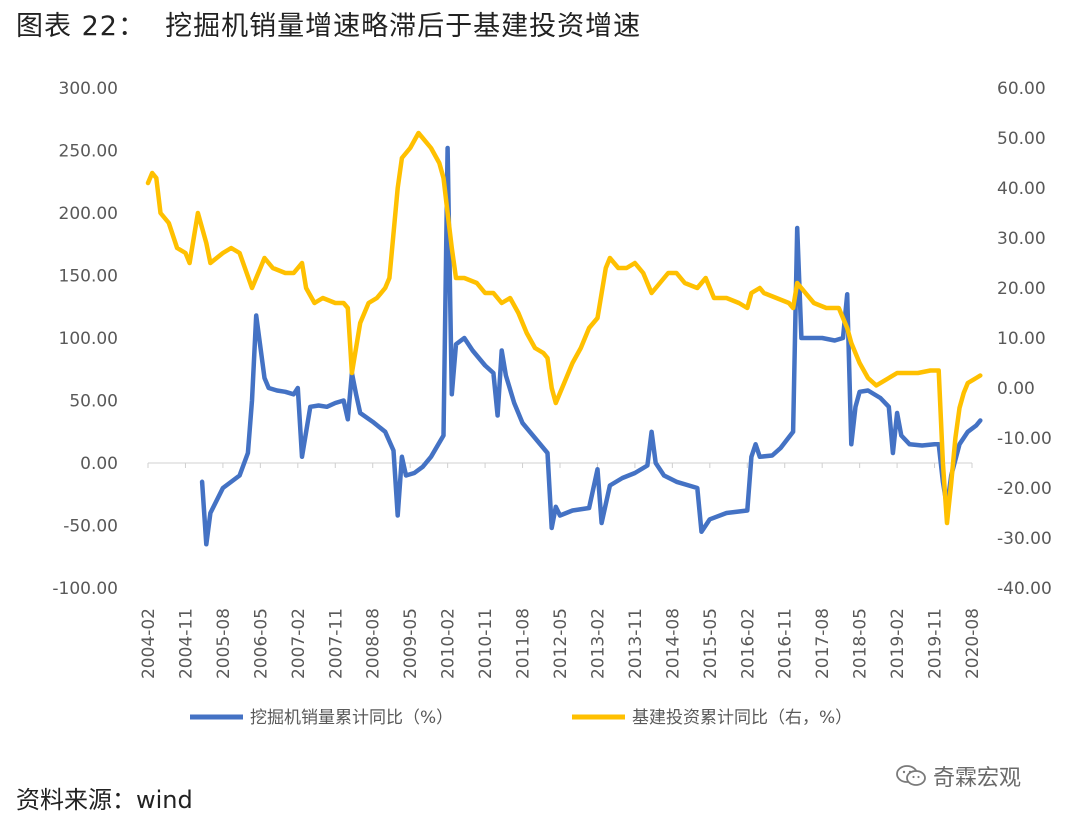 This screenshot has width=1080, height=825. What do you see at coordinates (861, 643) in the screenshot?
I see `x-tick-label: 2018-05` at bounding box center [861, 643].